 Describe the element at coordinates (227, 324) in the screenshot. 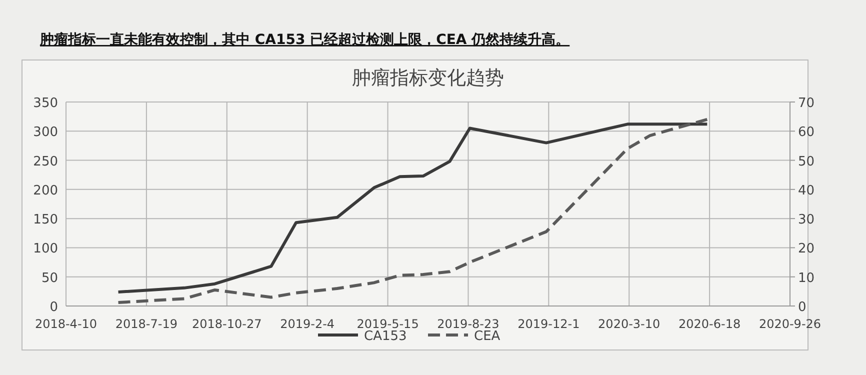

I see `x-tick-label: 2018-10-27` at that location.